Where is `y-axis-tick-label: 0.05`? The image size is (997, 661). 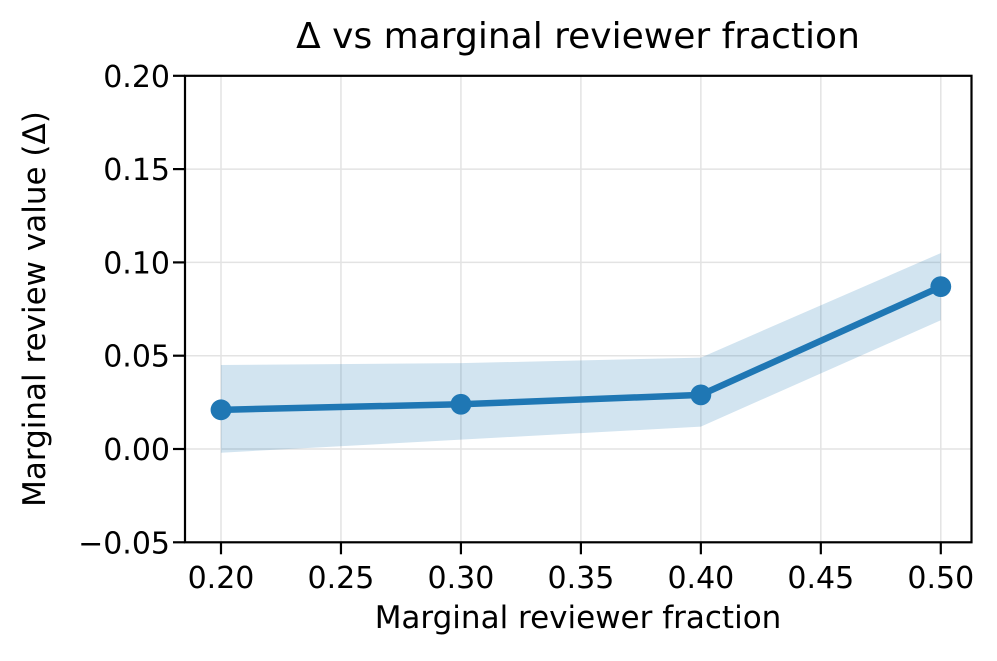 y-axis-tick-label: 0.05 is located at coordinates (136, 357).